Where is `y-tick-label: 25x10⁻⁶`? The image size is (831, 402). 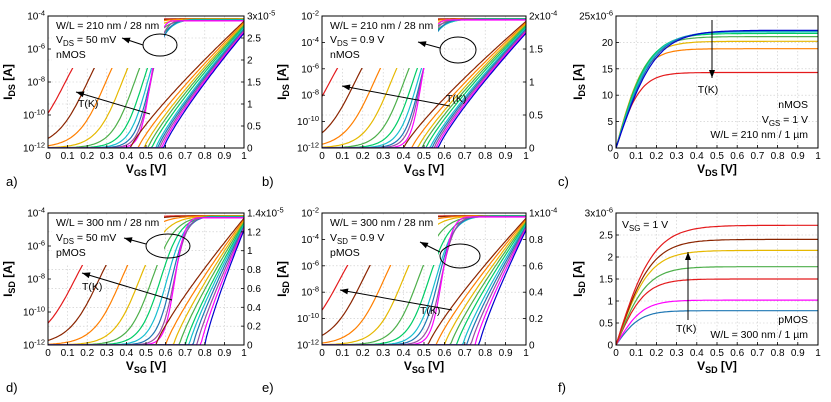 y-tick-label: 25x10⁻⁶ is located at coordinates (596, 16).